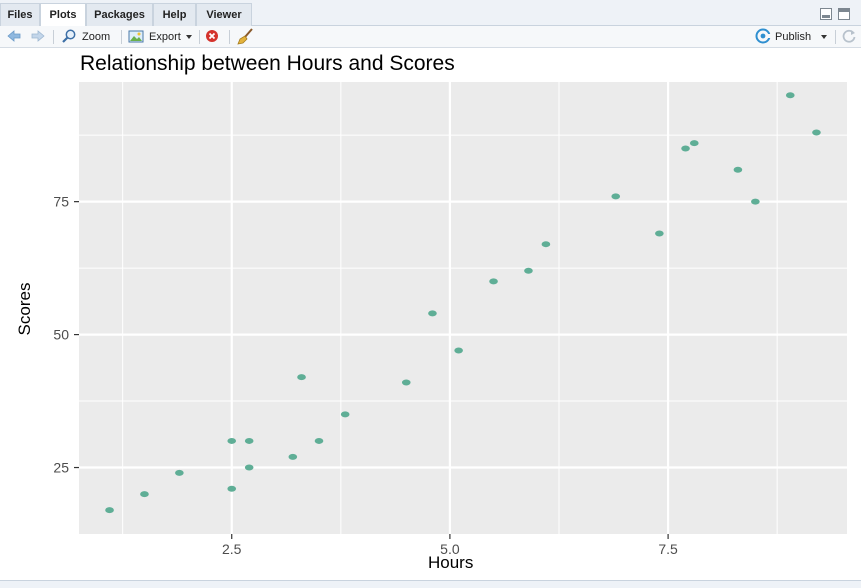 This screenshot has height=588, width=861. I want to click on broom-clear-icon, so click(246, 36).